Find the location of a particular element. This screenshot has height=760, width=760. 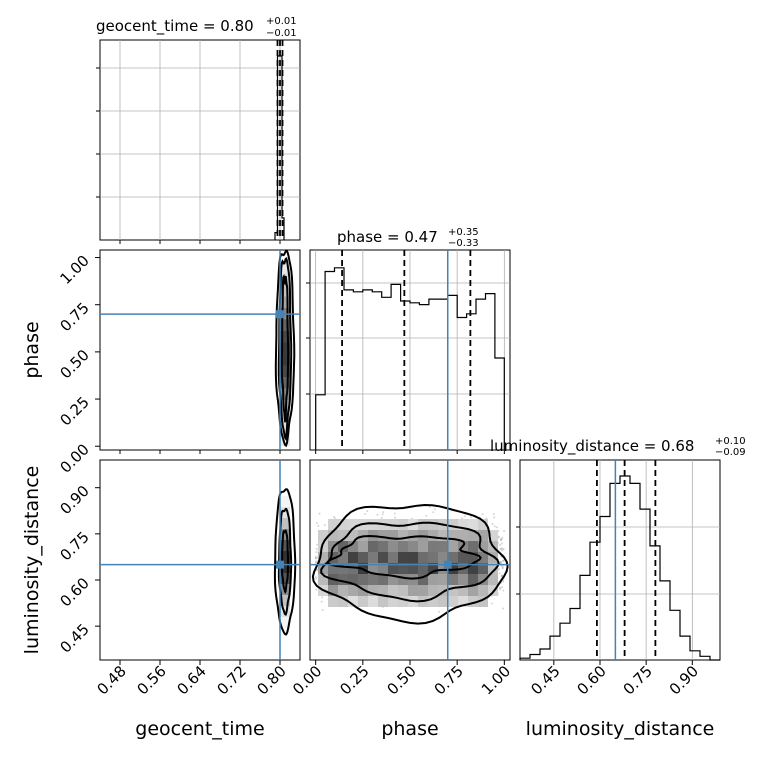

ylabel-luminosity-distance: luminosity_distance is located at coordinates (32, 560).